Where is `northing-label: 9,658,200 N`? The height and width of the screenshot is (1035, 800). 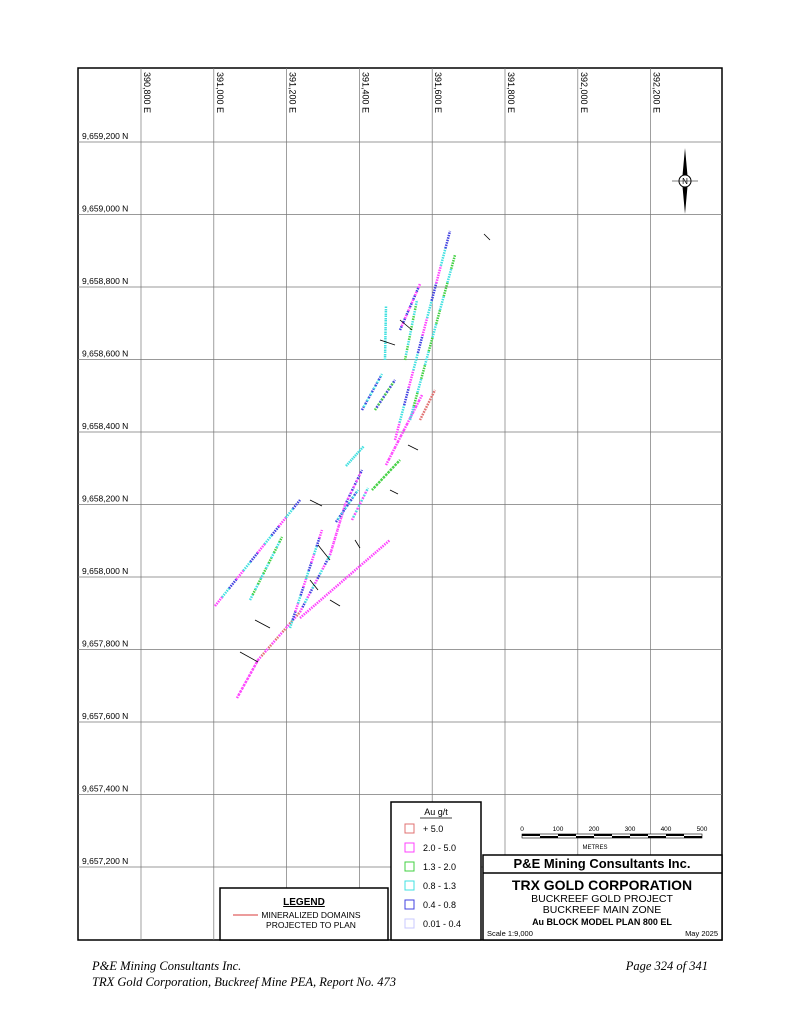 northing-label: 9,658,200 N is located at coordinates (105, 499).